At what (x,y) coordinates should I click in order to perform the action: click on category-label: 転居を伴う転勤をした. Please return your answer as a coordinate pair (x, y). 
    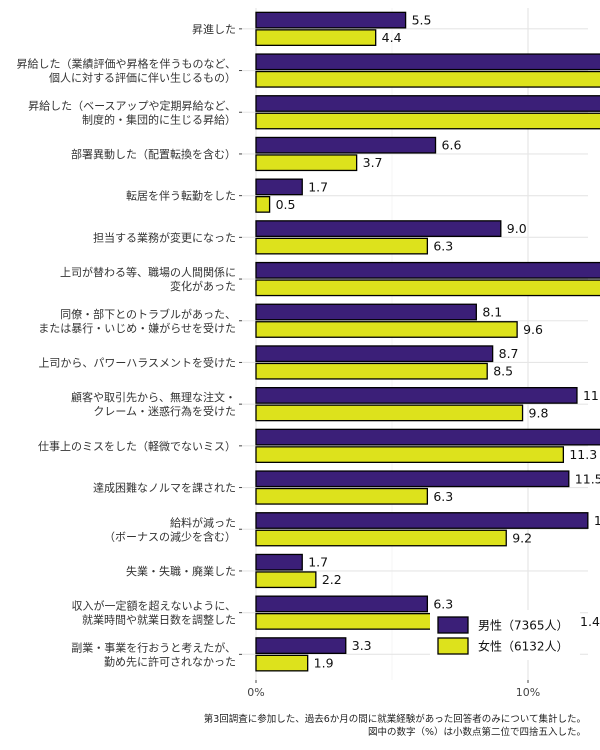
    Looking at the image, I should click on (181, 196).